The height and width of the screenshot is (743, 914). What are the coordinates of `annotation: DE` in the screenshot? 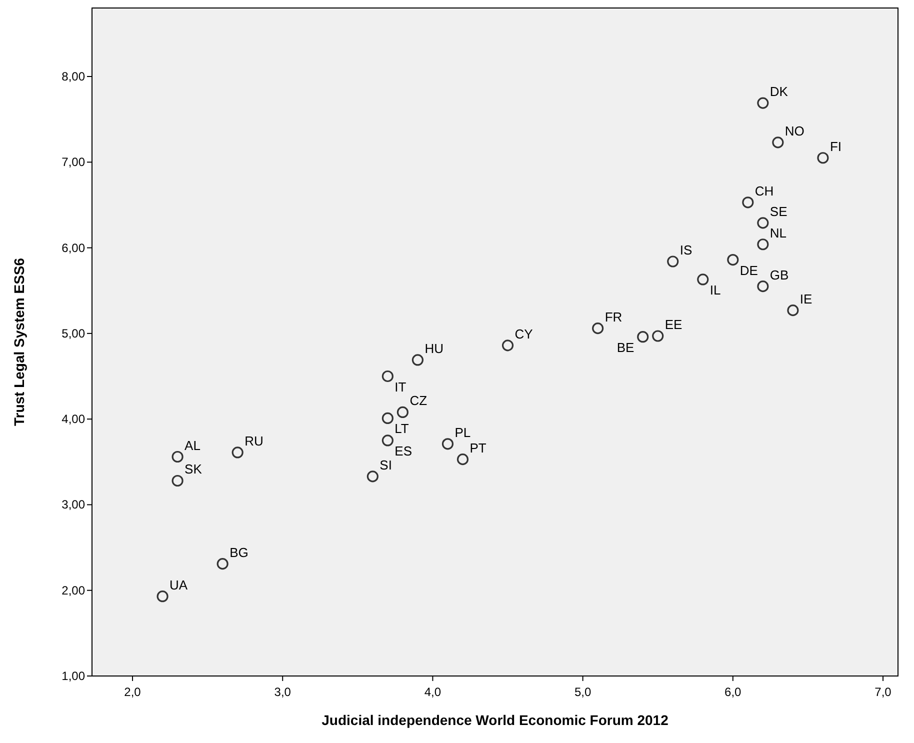 It's located at (749, 270).